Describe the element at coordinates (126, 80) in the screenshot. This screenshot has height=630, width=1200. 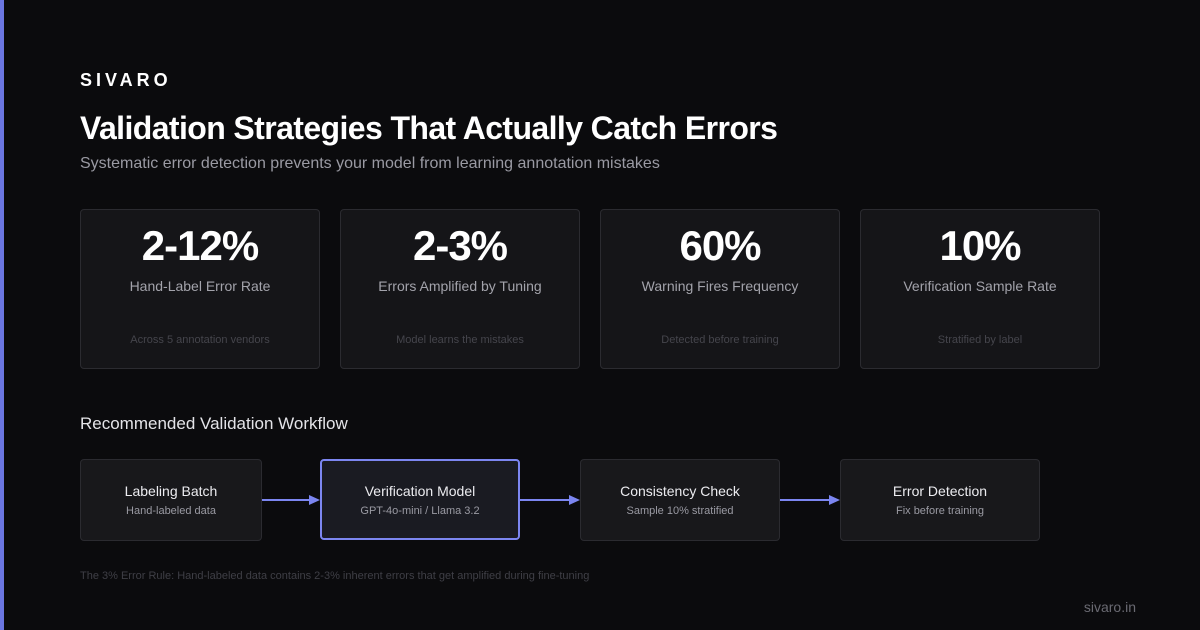
I see `brand-logo: SIVARO` at that location.